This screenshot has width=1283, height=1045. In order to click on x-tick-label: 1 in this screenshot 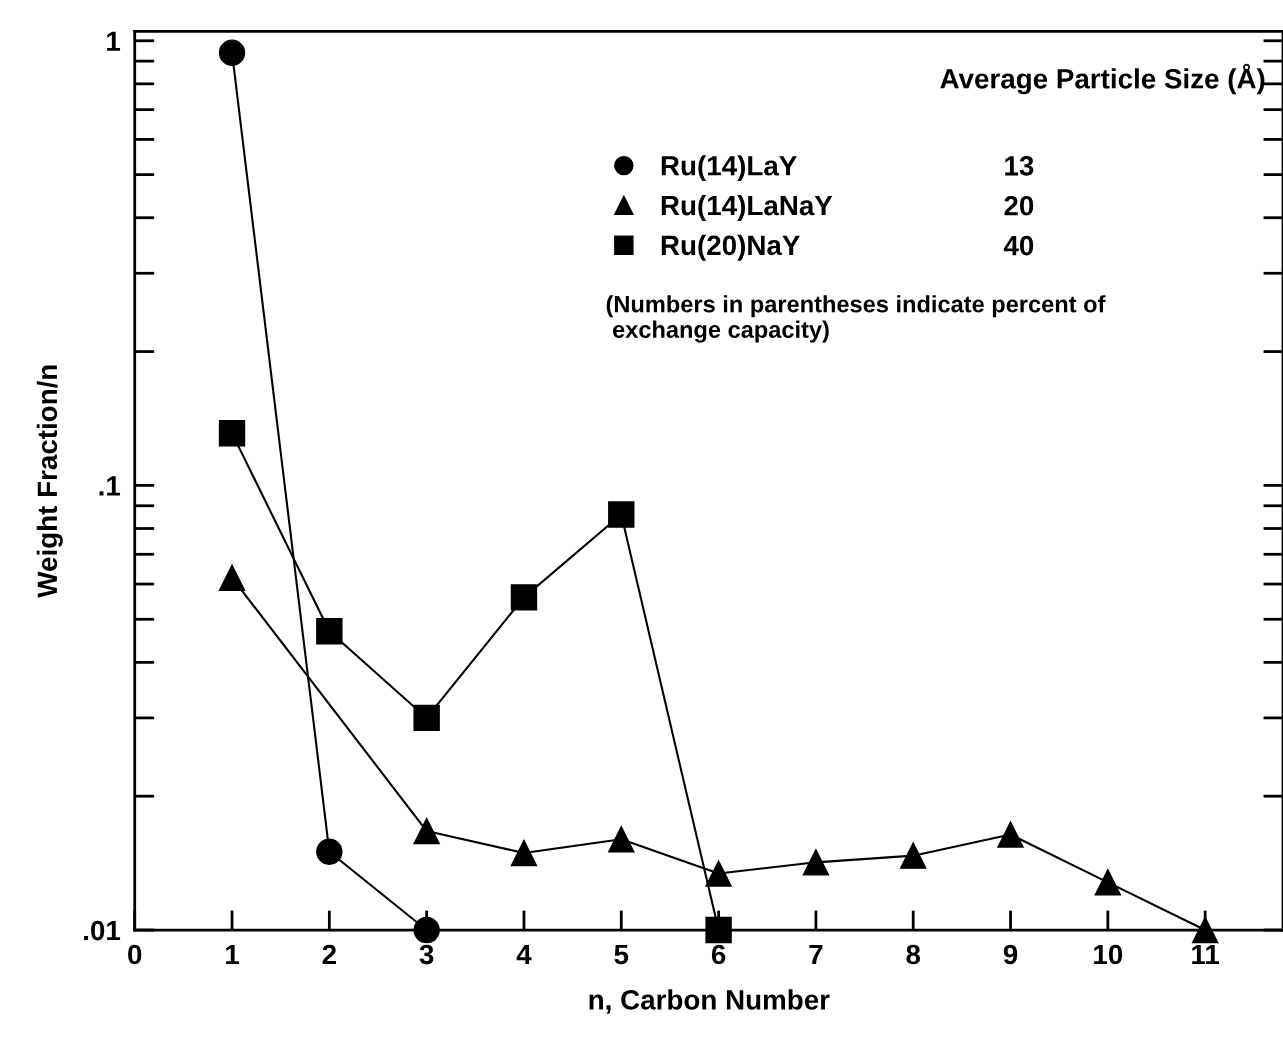, I will do `click(232, 954)`.